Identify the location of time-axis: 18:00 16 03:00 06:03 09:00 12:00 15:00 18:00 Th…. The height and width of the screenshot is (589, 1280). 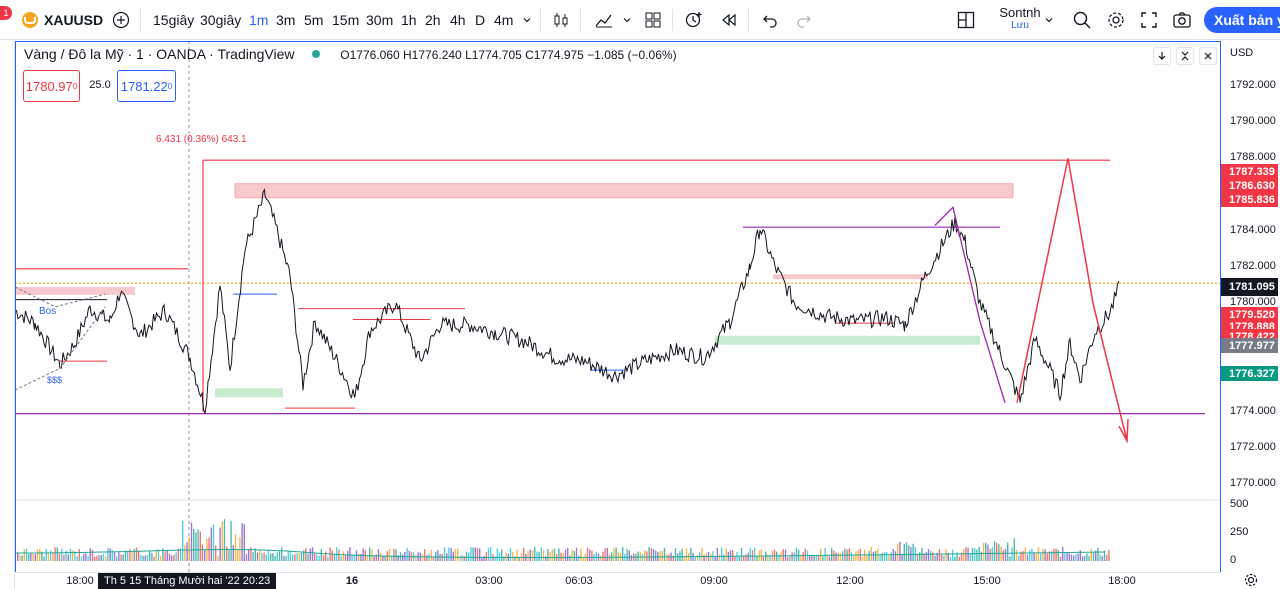
(618, 580).